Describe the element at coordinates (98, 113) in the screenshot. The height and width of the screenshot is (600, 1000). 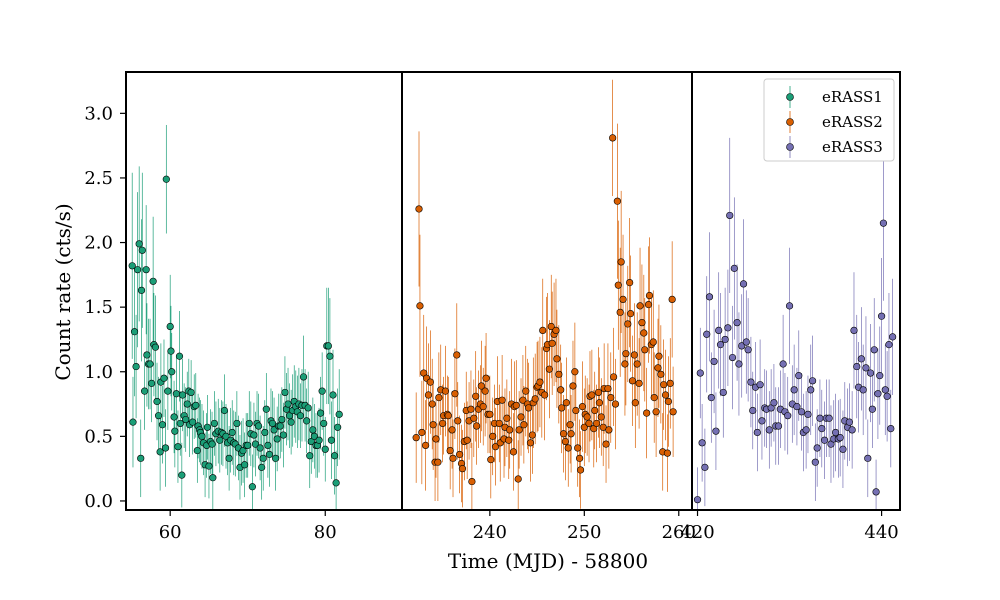
I see `y-tick-label: 3.0` at that location.